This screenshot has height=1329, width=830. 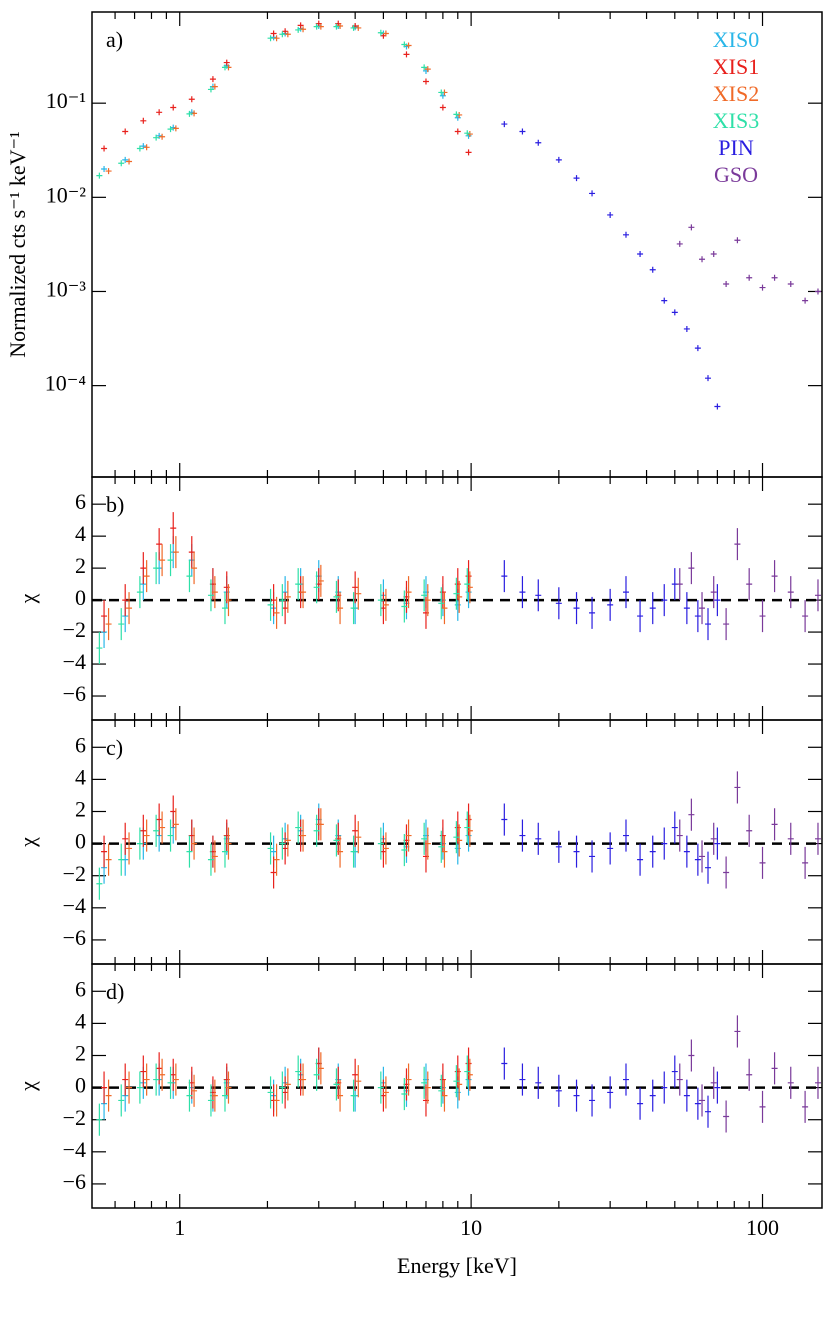 What do you see at coordinates (736, 147) in the screenshot?
I see `legend-entry: PIN` at bounding box center [736, 147].